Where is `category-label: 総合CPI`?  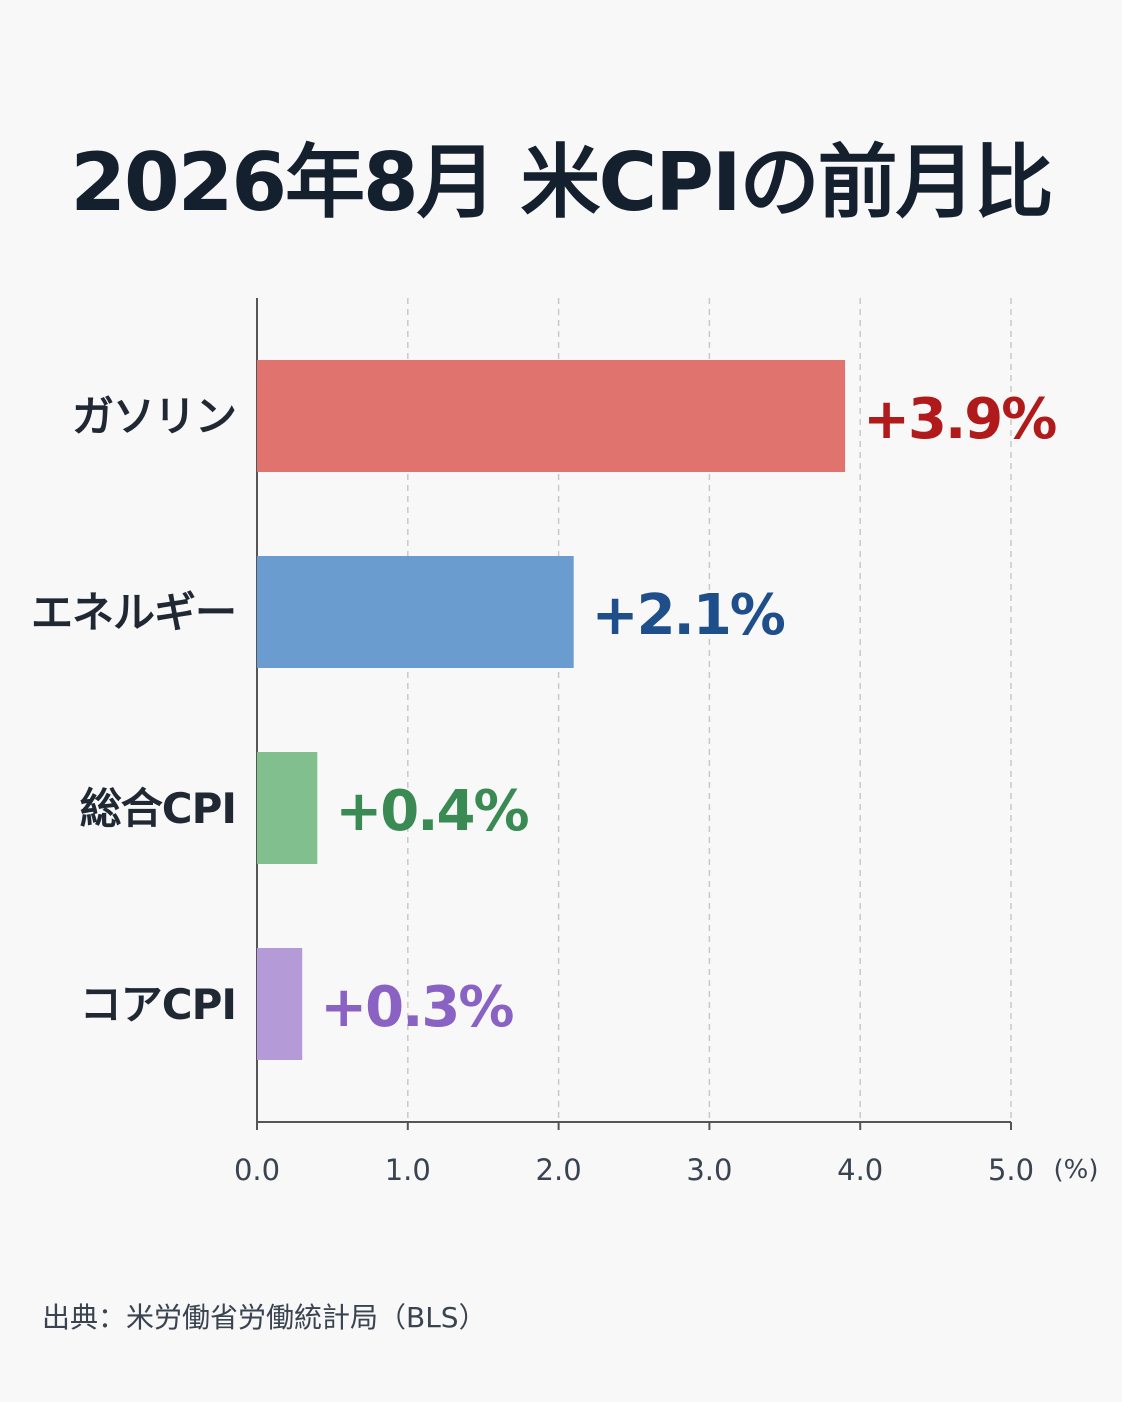 category-label: 総合CPI is located at coordinates (158, 808).